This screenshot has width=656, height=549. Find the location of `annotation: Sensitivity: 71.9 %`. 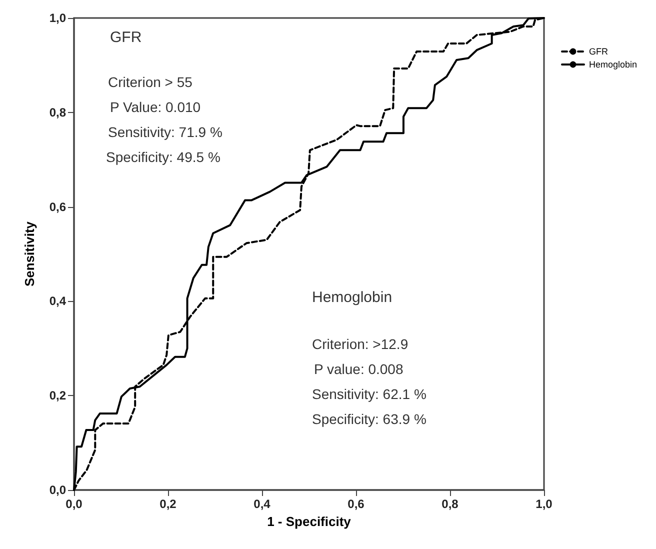

annotation: Sensitivity: 71.9 % is located at coordinates (165, 132).